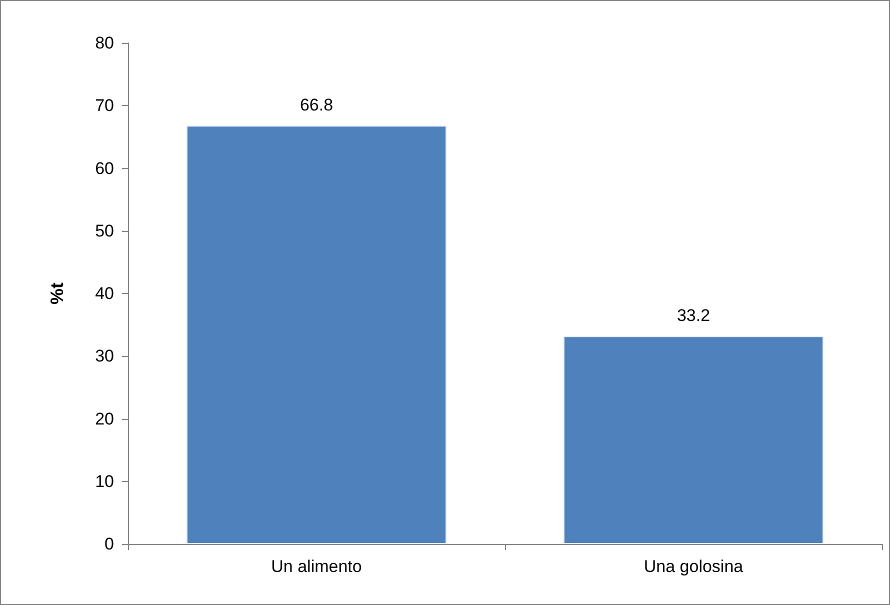  What do you see at coordinates (109, 544) in the screenshot?
I see `y-tick-label: 0` at bounding box center [109, 544].